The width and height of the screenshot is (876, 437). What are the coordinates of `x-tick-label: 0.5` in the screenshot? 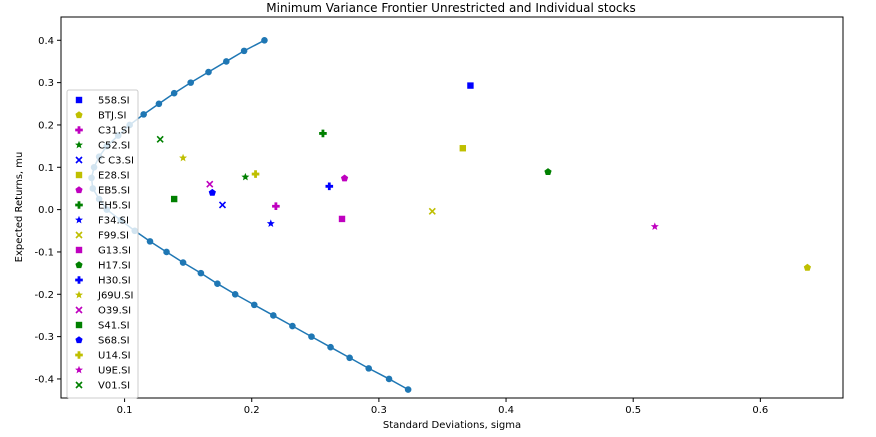 It's located at (633, 410).